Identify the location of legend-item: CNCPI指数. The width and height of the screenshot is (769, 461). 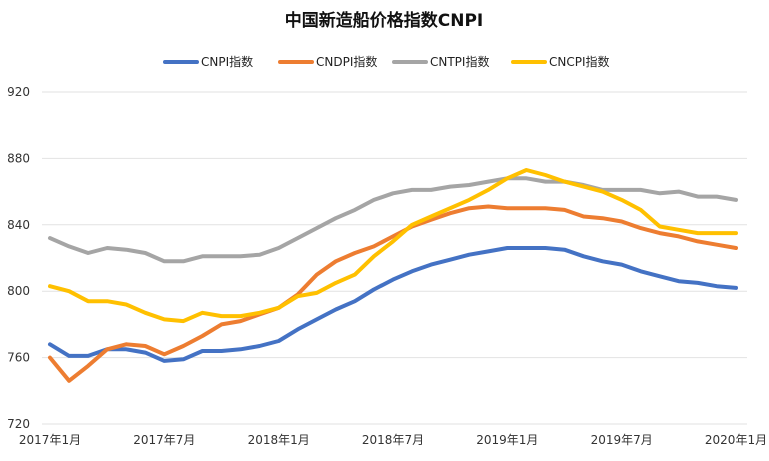
(560, 61).